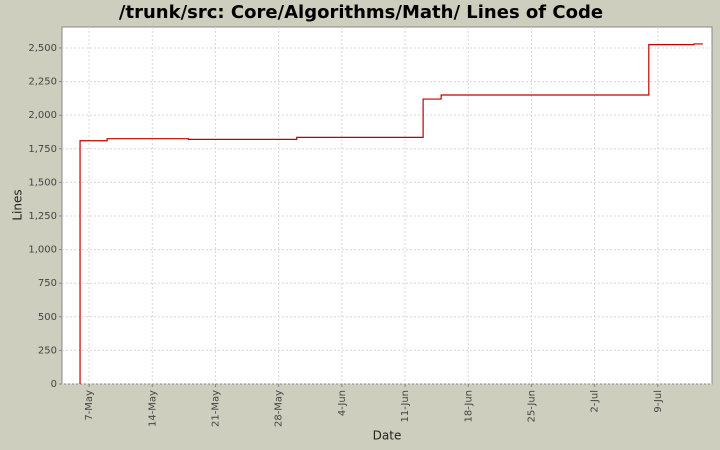 This screenshot has height=450, width=720. I want to click on y-tick-label: 2,500, so click(42, 48).